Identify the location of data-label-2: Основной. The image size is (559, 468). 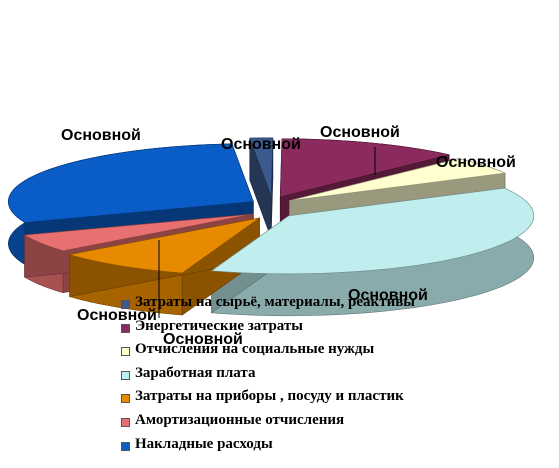
(360, 132).